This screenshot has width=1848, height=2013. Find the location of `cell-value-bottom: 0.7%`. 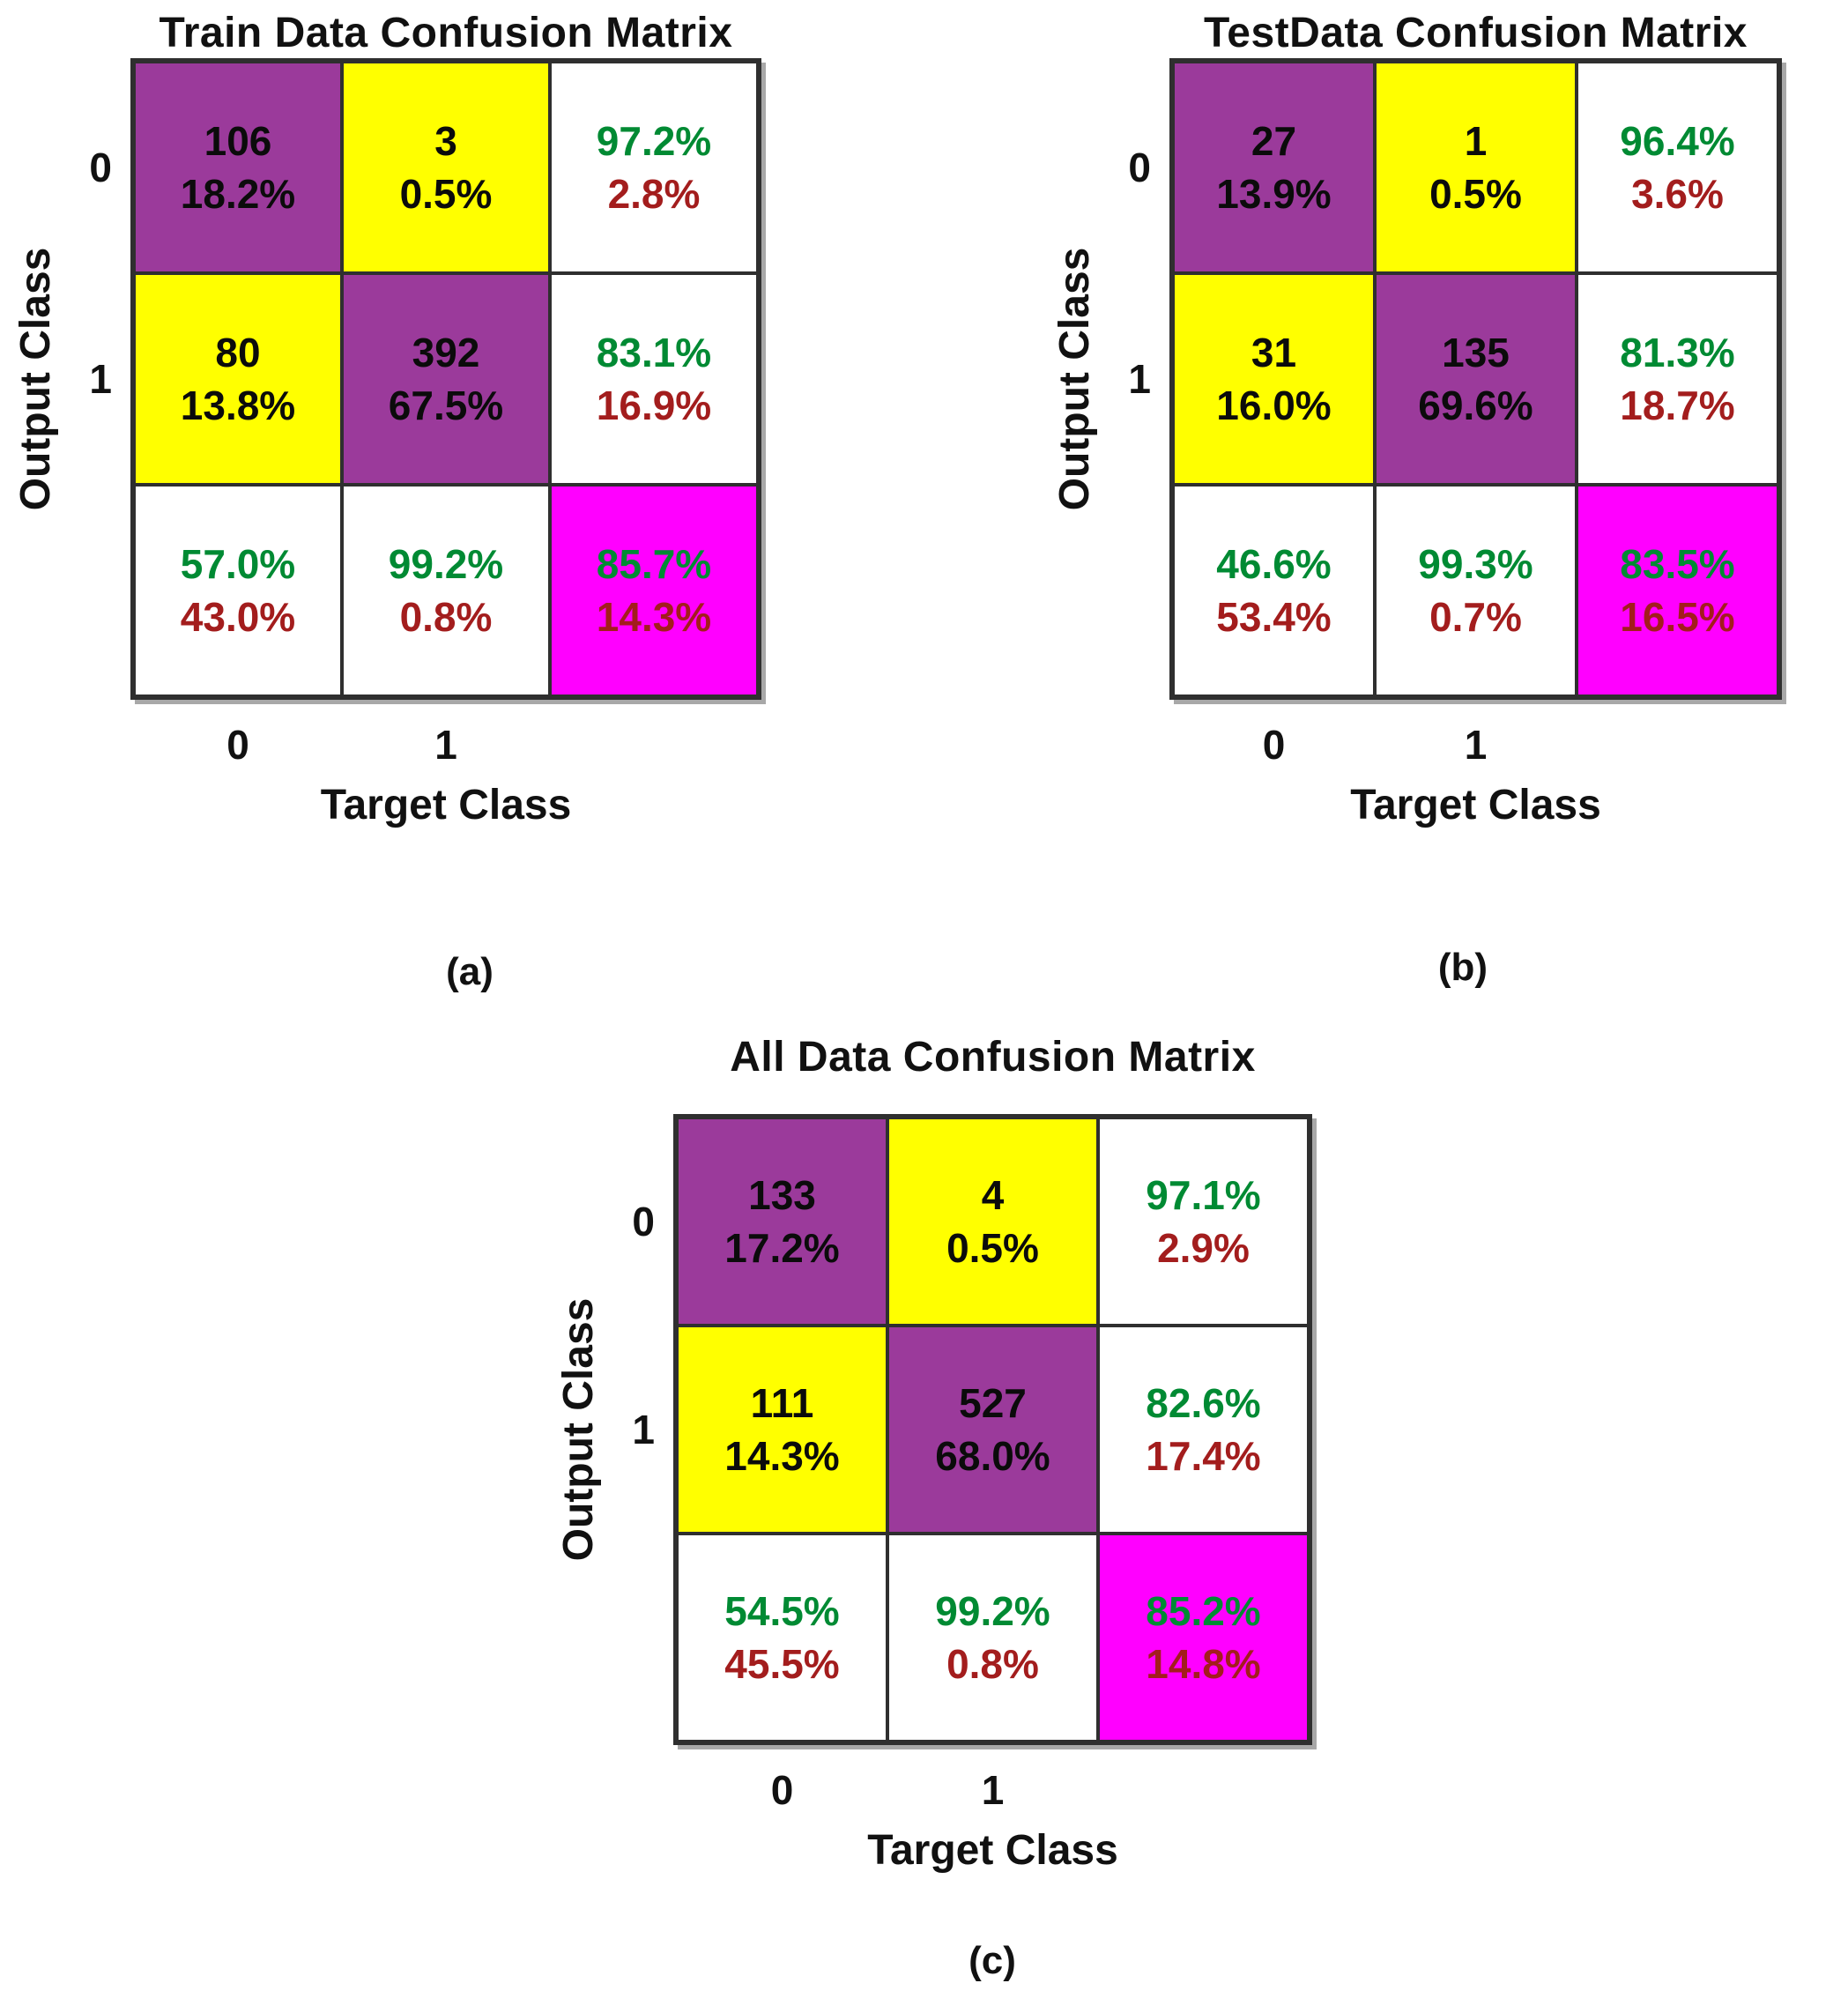

cell-value-bottom: 0.7% is located at coordinates (1475, 617).